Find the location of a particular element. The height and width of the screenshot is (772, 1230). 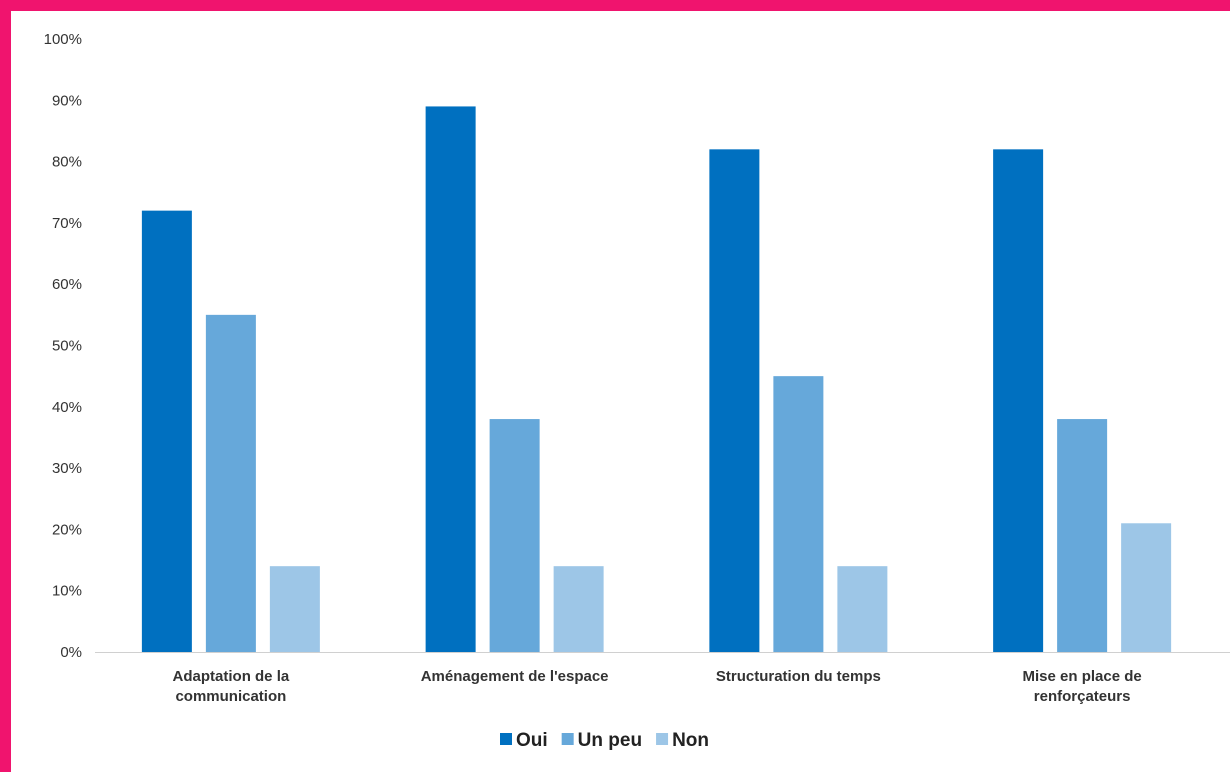

legend-item-un-peu: Un peu is located at coordinates (601, 740).